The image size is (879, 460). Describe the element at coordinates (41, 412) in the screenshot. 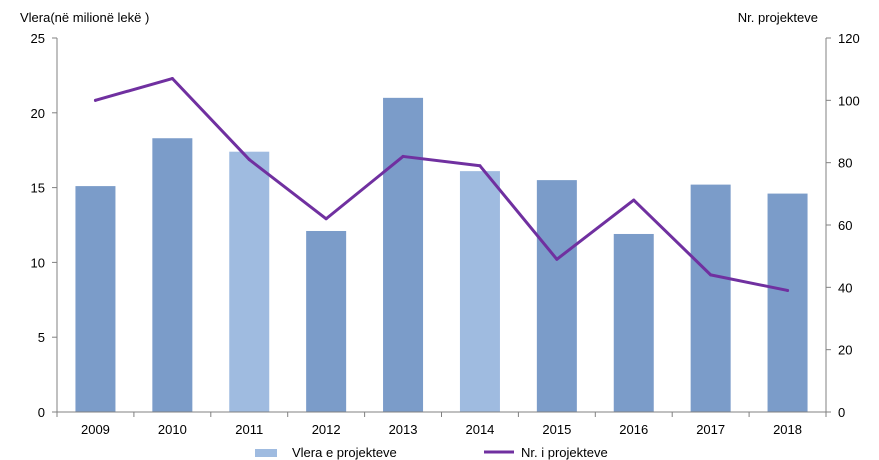

I see `left-tick-label: 0` at that location.